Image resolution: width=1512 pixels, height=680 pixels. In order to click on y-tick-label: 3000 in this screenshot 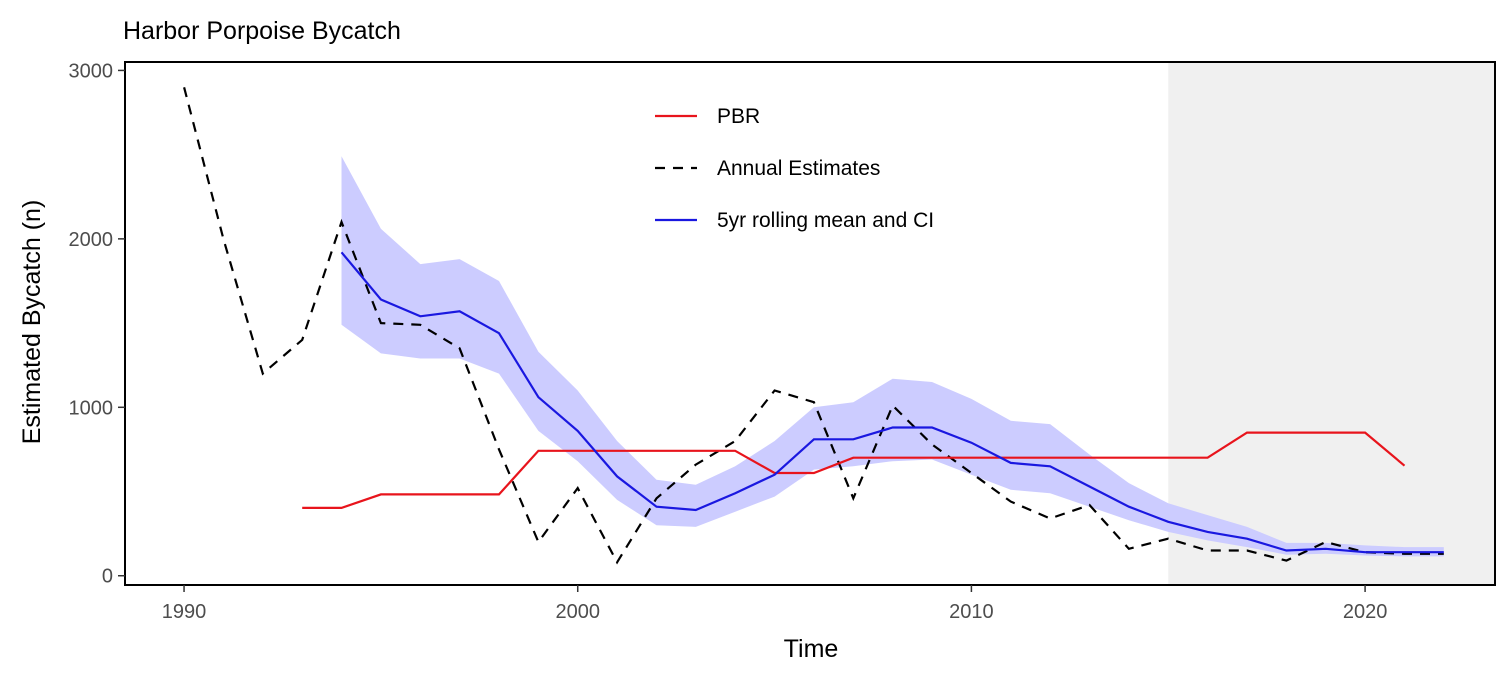, I will do `click(91, 71)`.